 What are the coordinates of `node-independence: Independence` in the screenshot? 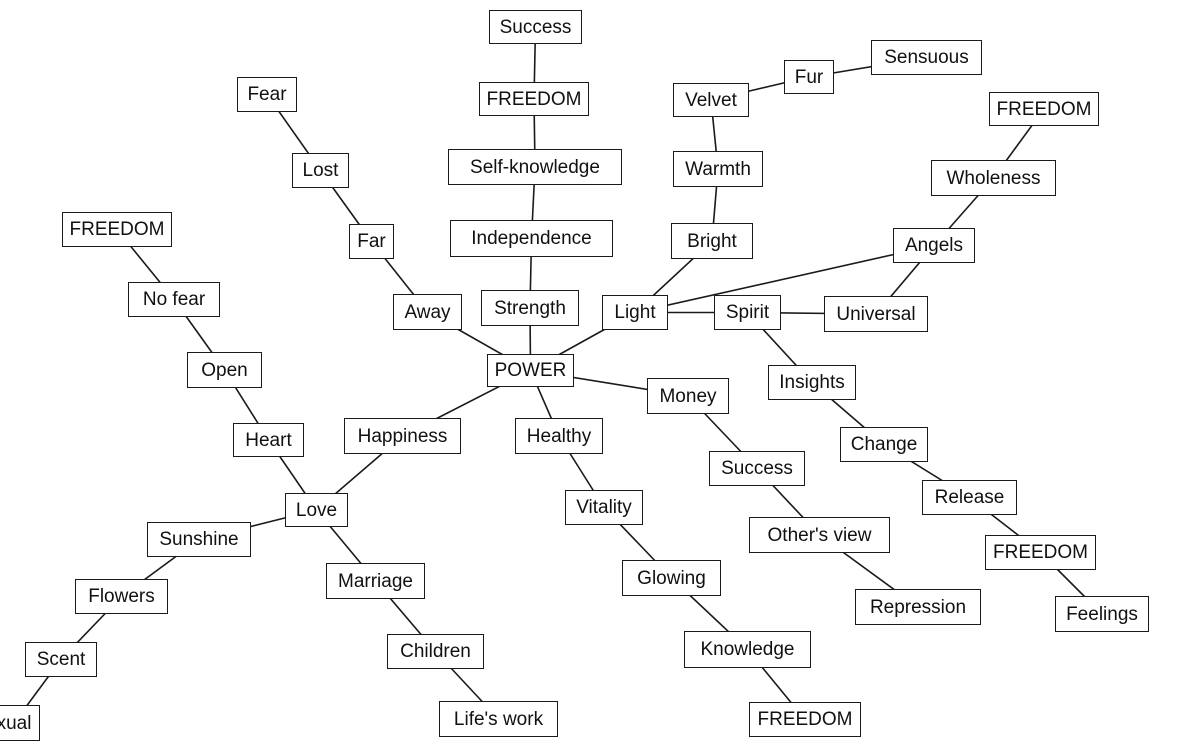 It's located at (531, 238).